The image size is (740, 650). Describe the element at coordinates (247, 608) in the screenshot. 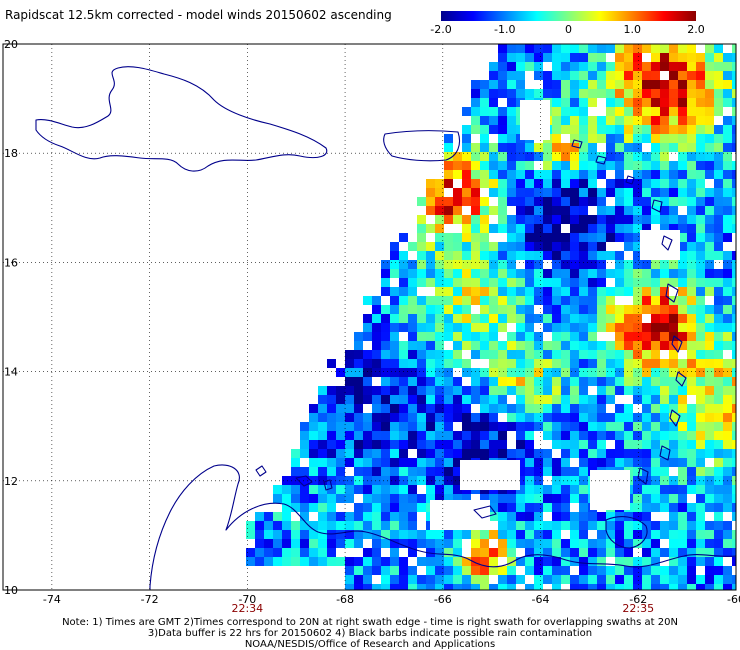

I see `swath-time: 22:34` at that location.